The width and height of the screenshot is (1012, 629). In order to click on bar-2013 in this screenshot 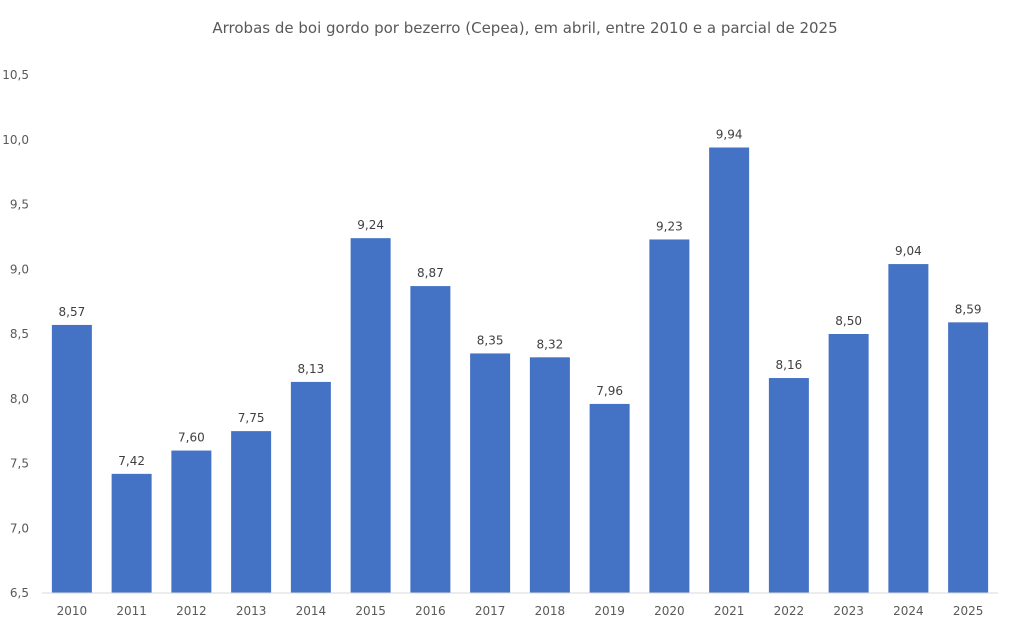, I will do `click(251, 512)`.